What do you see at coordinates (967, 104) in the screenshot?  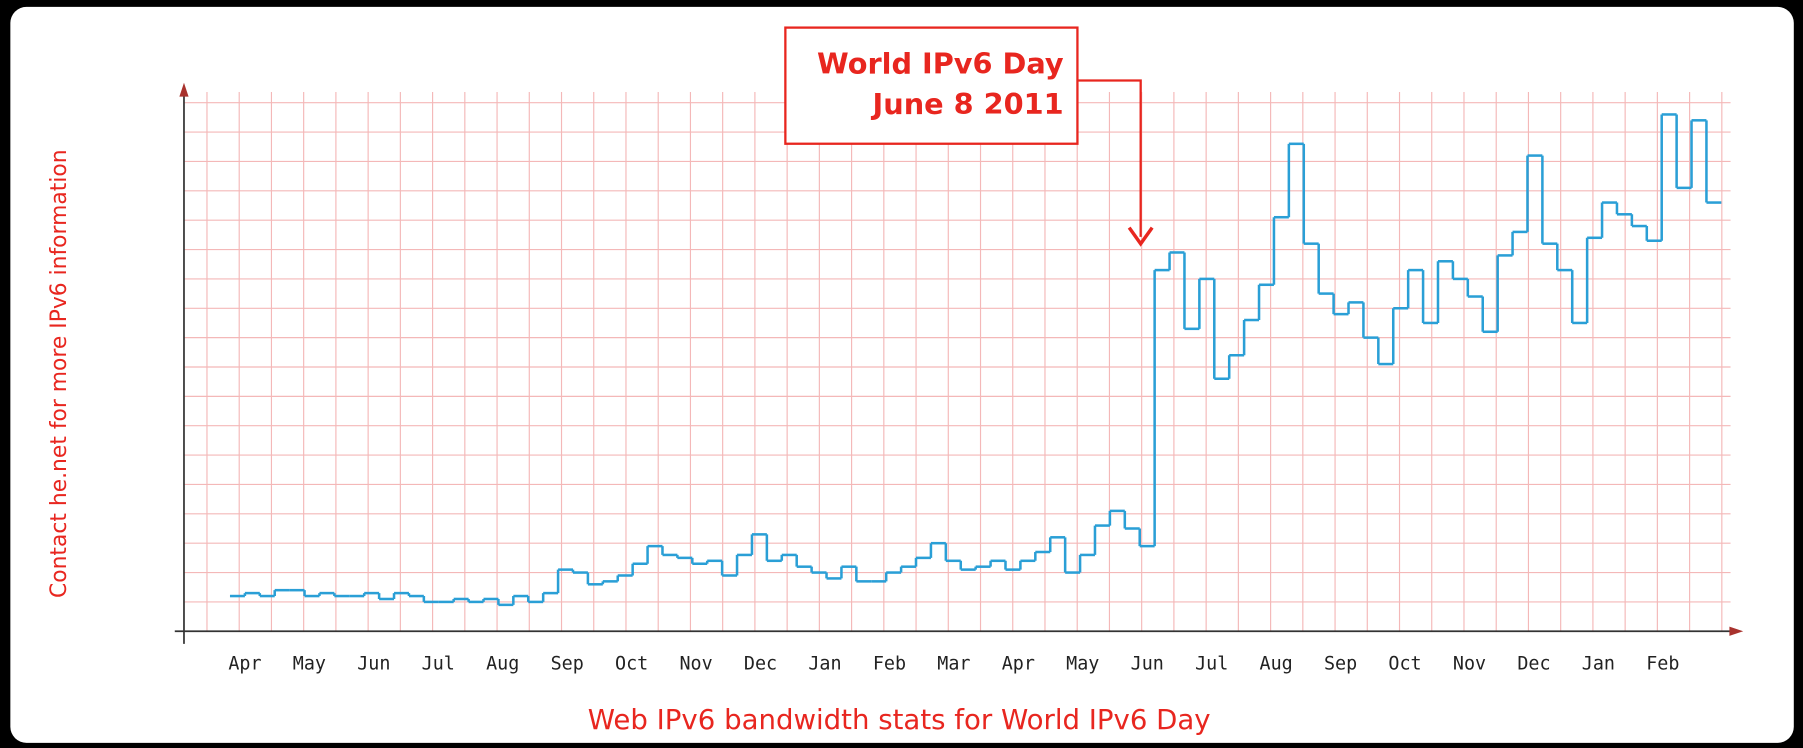 I see `annotation-line: June 8 2011` at bounding box center [967, 104].